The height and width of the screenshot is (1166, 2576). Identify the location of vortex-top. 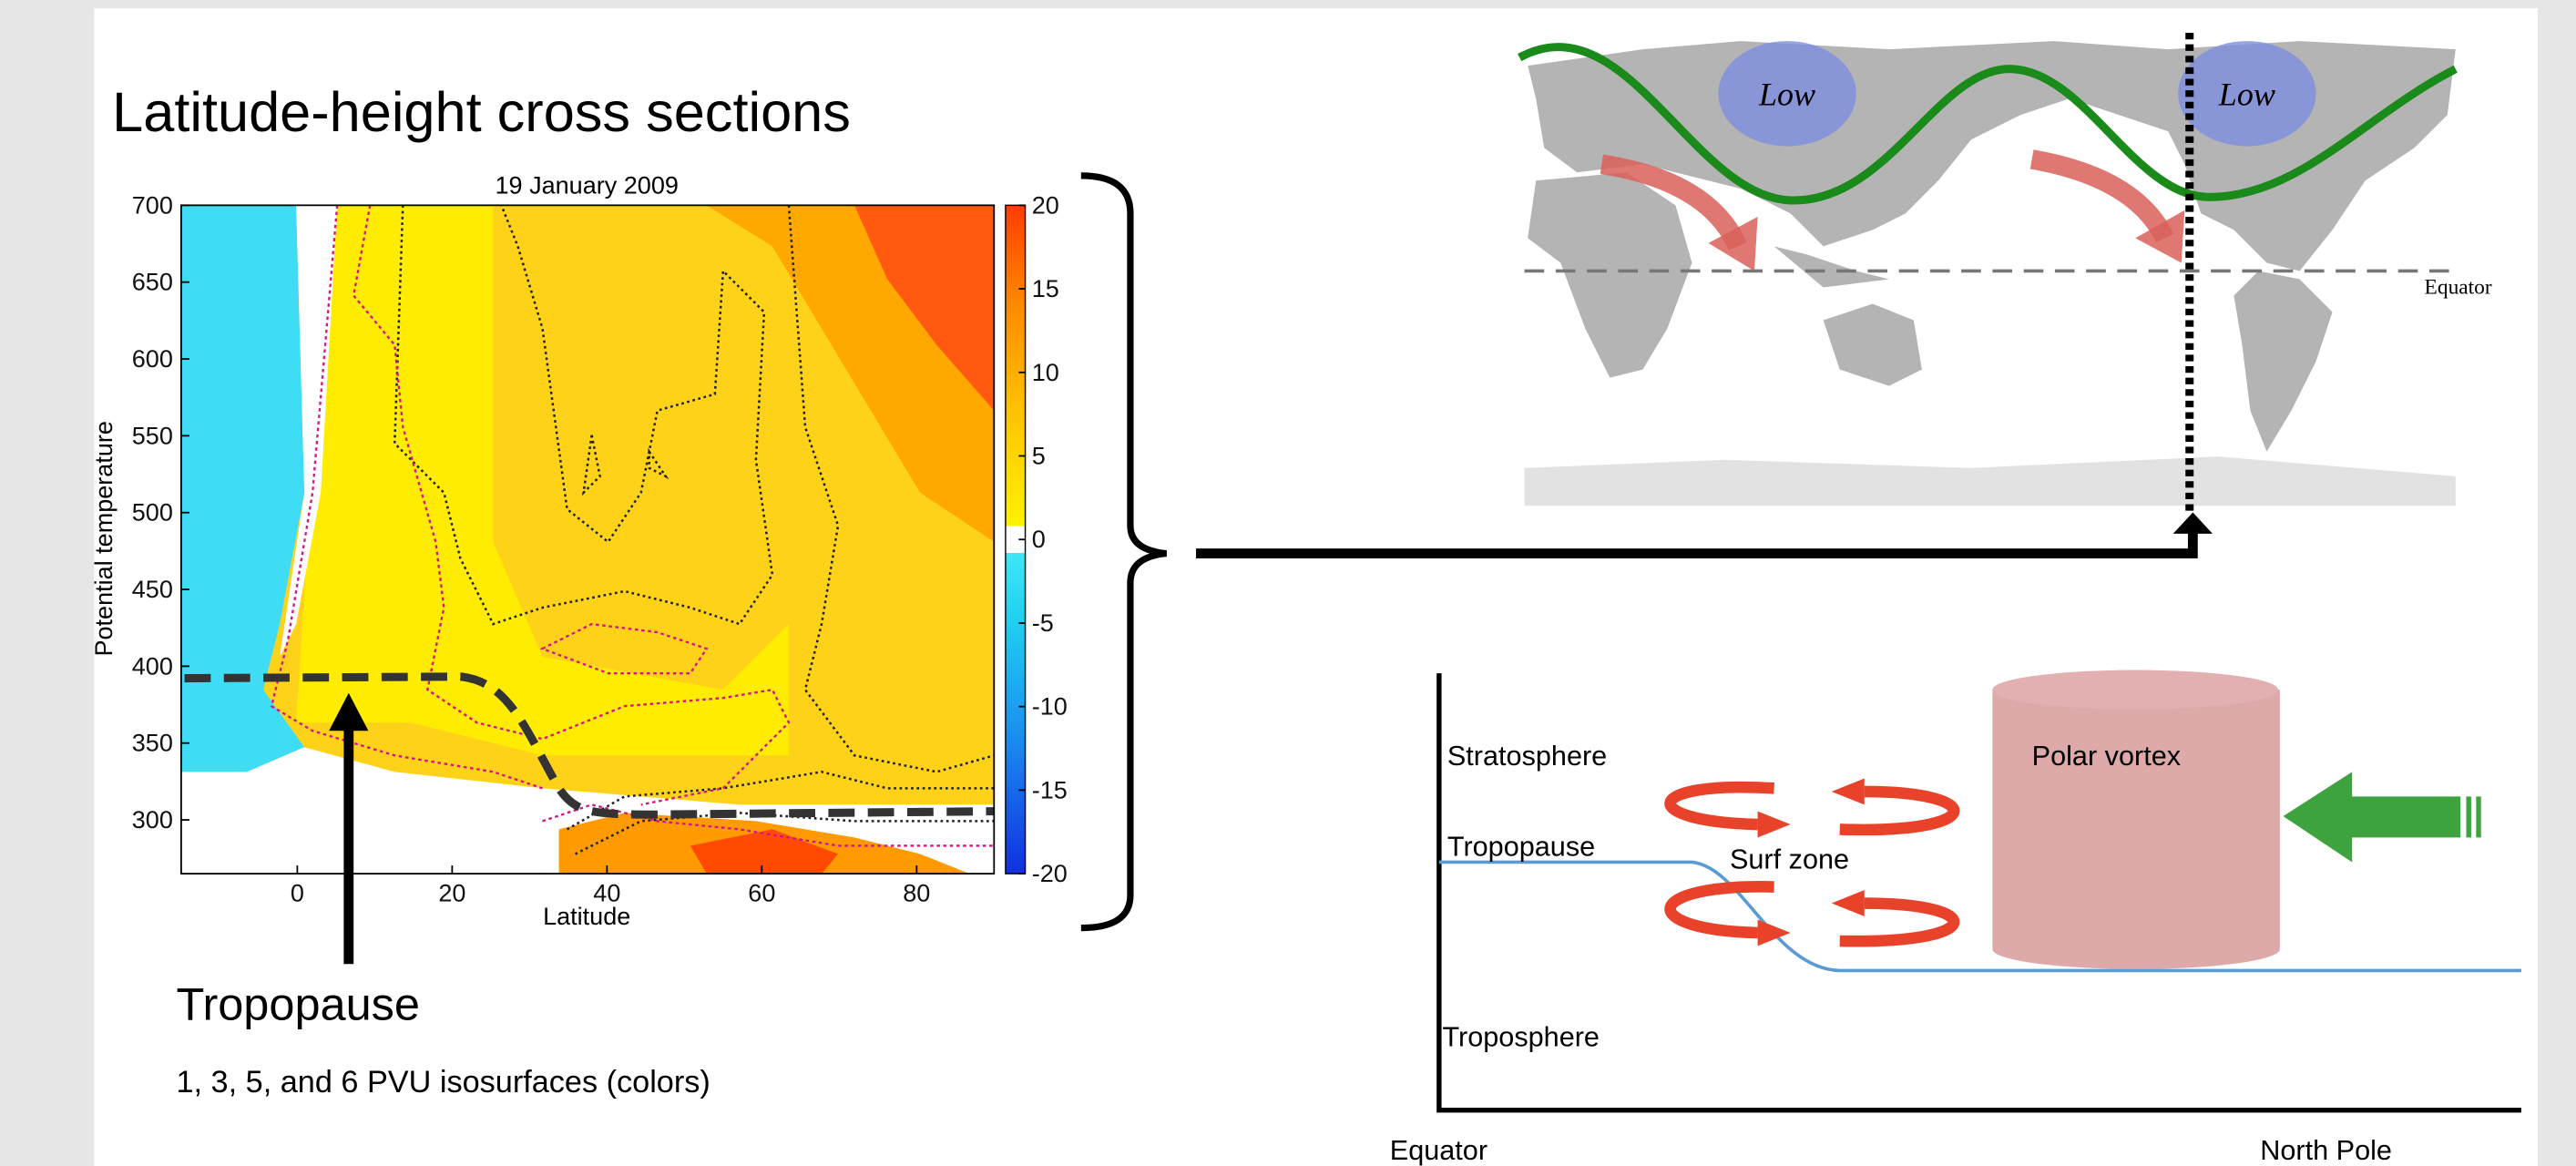
(2135, 690).